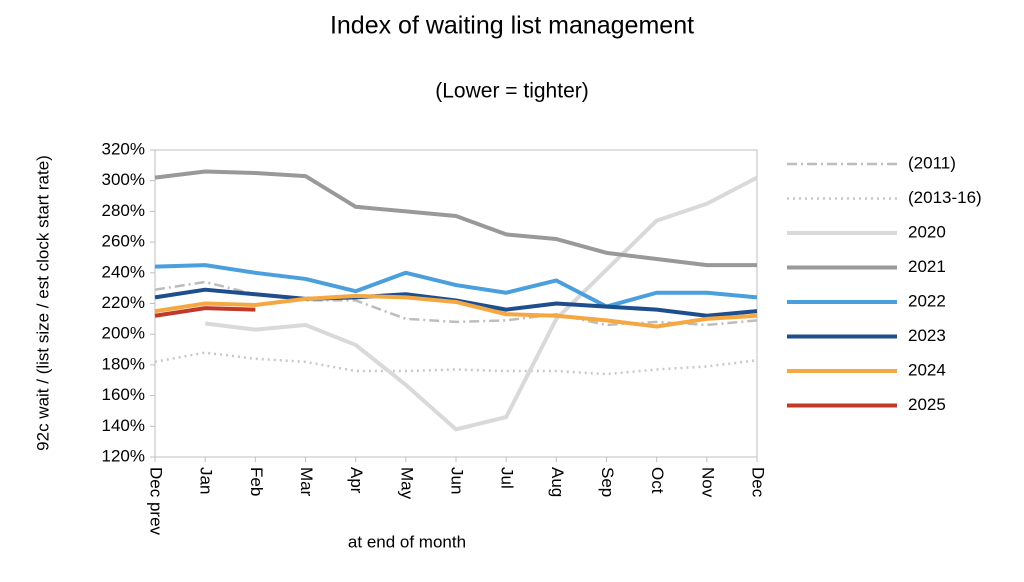 The image size is (1024, 582). Describe the element at coordinates (123, 425) in the screenshot. I see `y-tick-label: 140%` at that location.